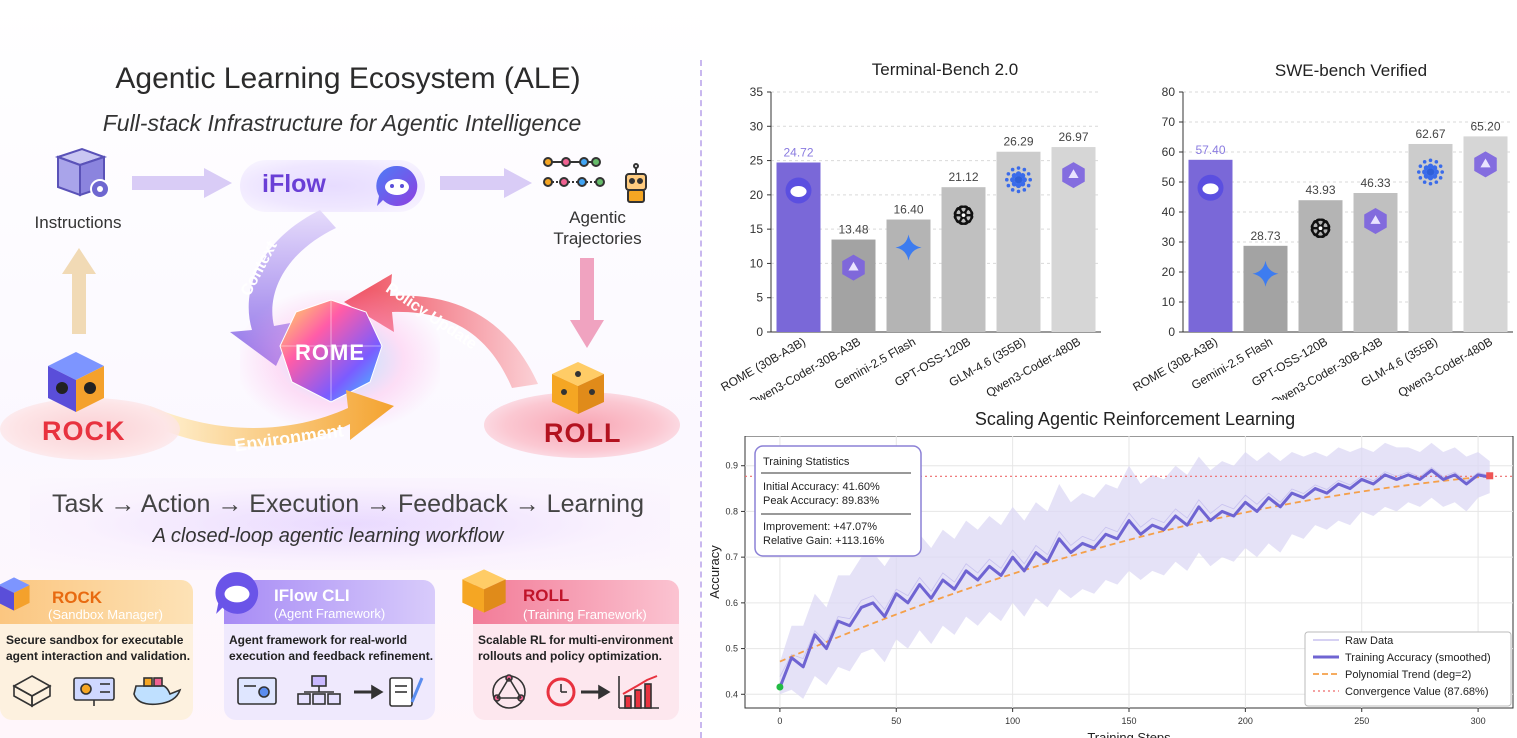 The width and height of the screenshot is (1517, 738). What do you see at coordinates (731, 603) in the screenshot?
I see `chart2-ytick-label: 0.6` at bounding box center [731, 603].